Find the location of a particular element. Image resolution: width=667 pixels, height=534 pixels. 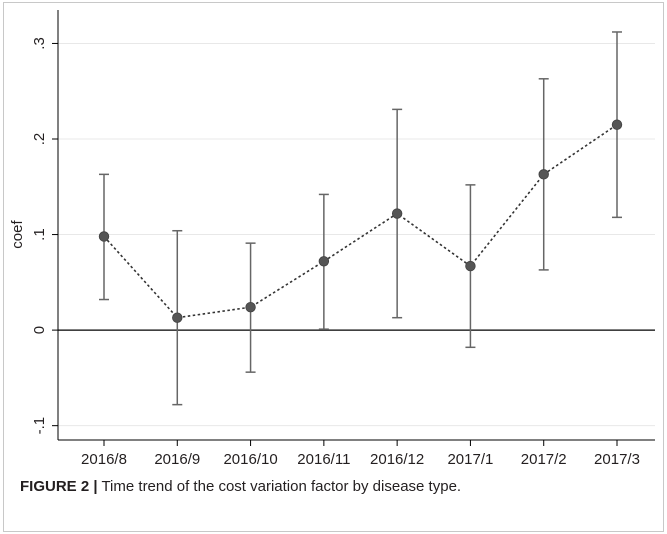

x-tick-label: 2017/1 is located at coordinates (470, 459).